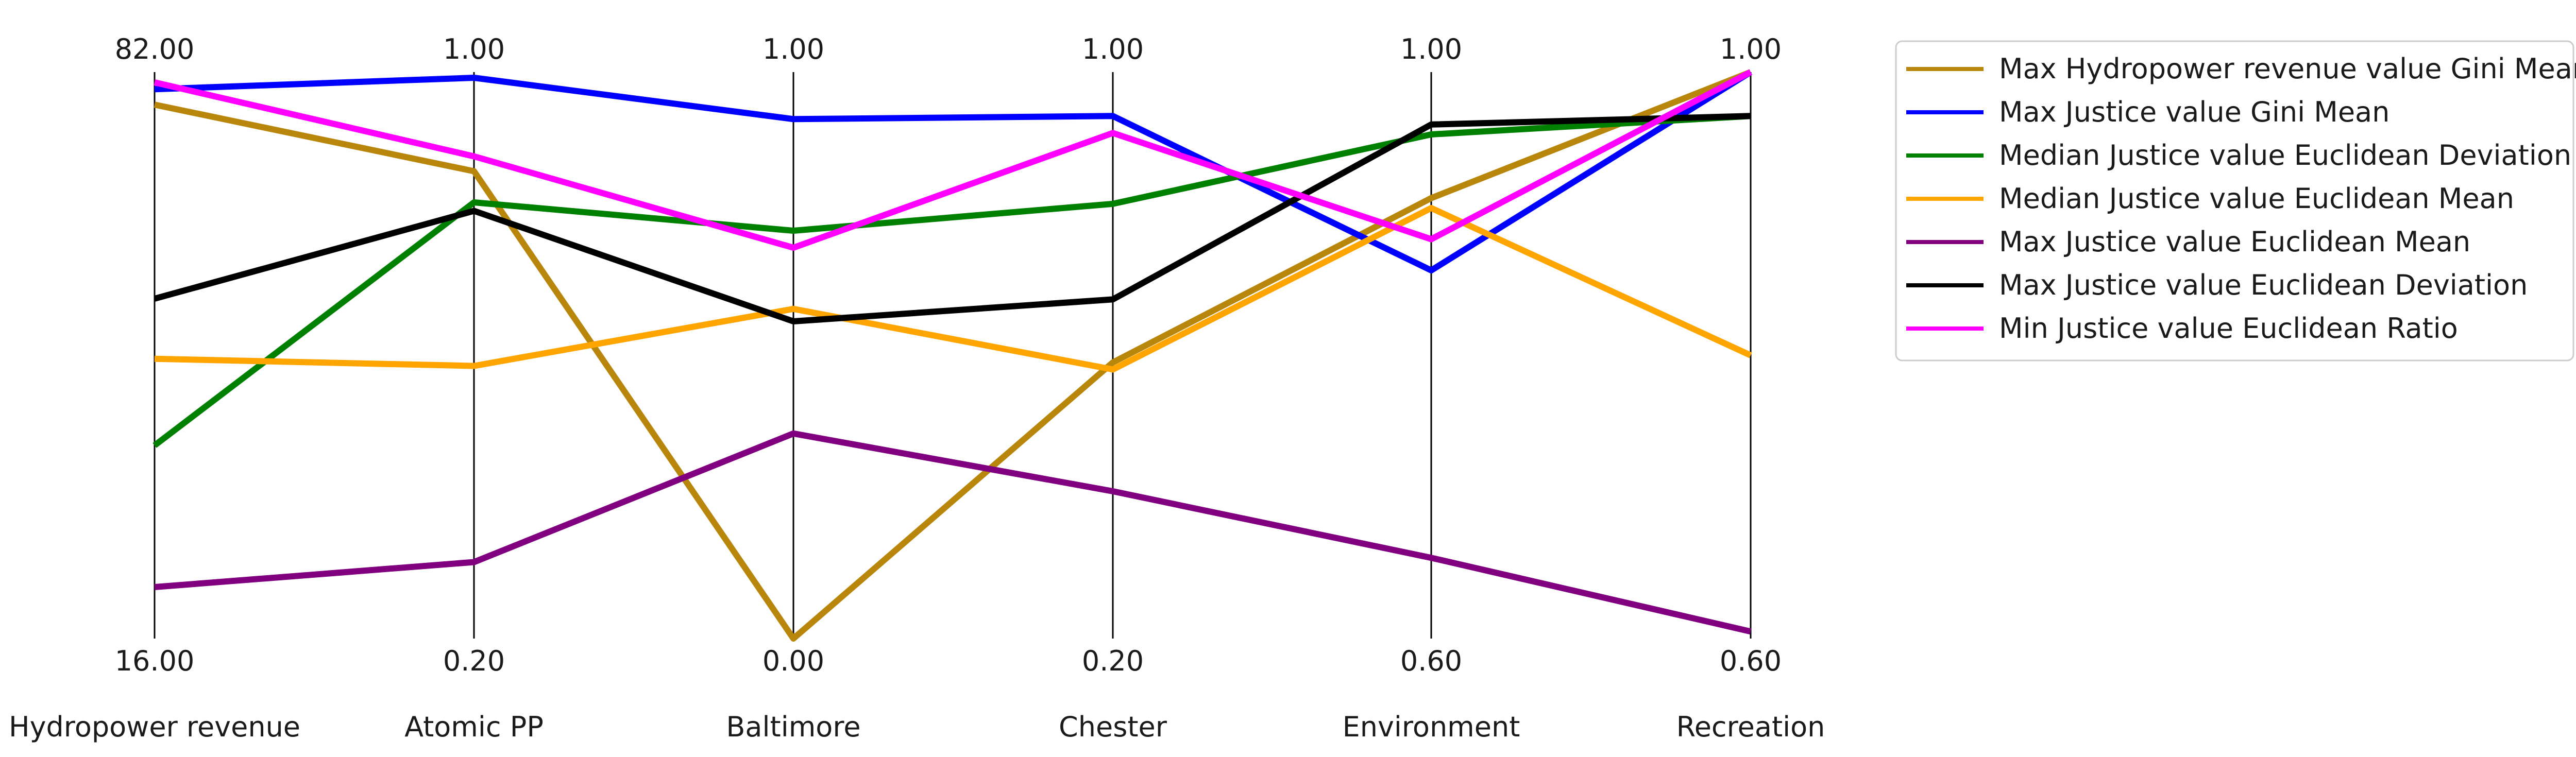 The height and width of the screenshot is (757, 2576). I want to click on legend-label-7: Min Justice value Euclidean Ratio, so click(2228, 328).